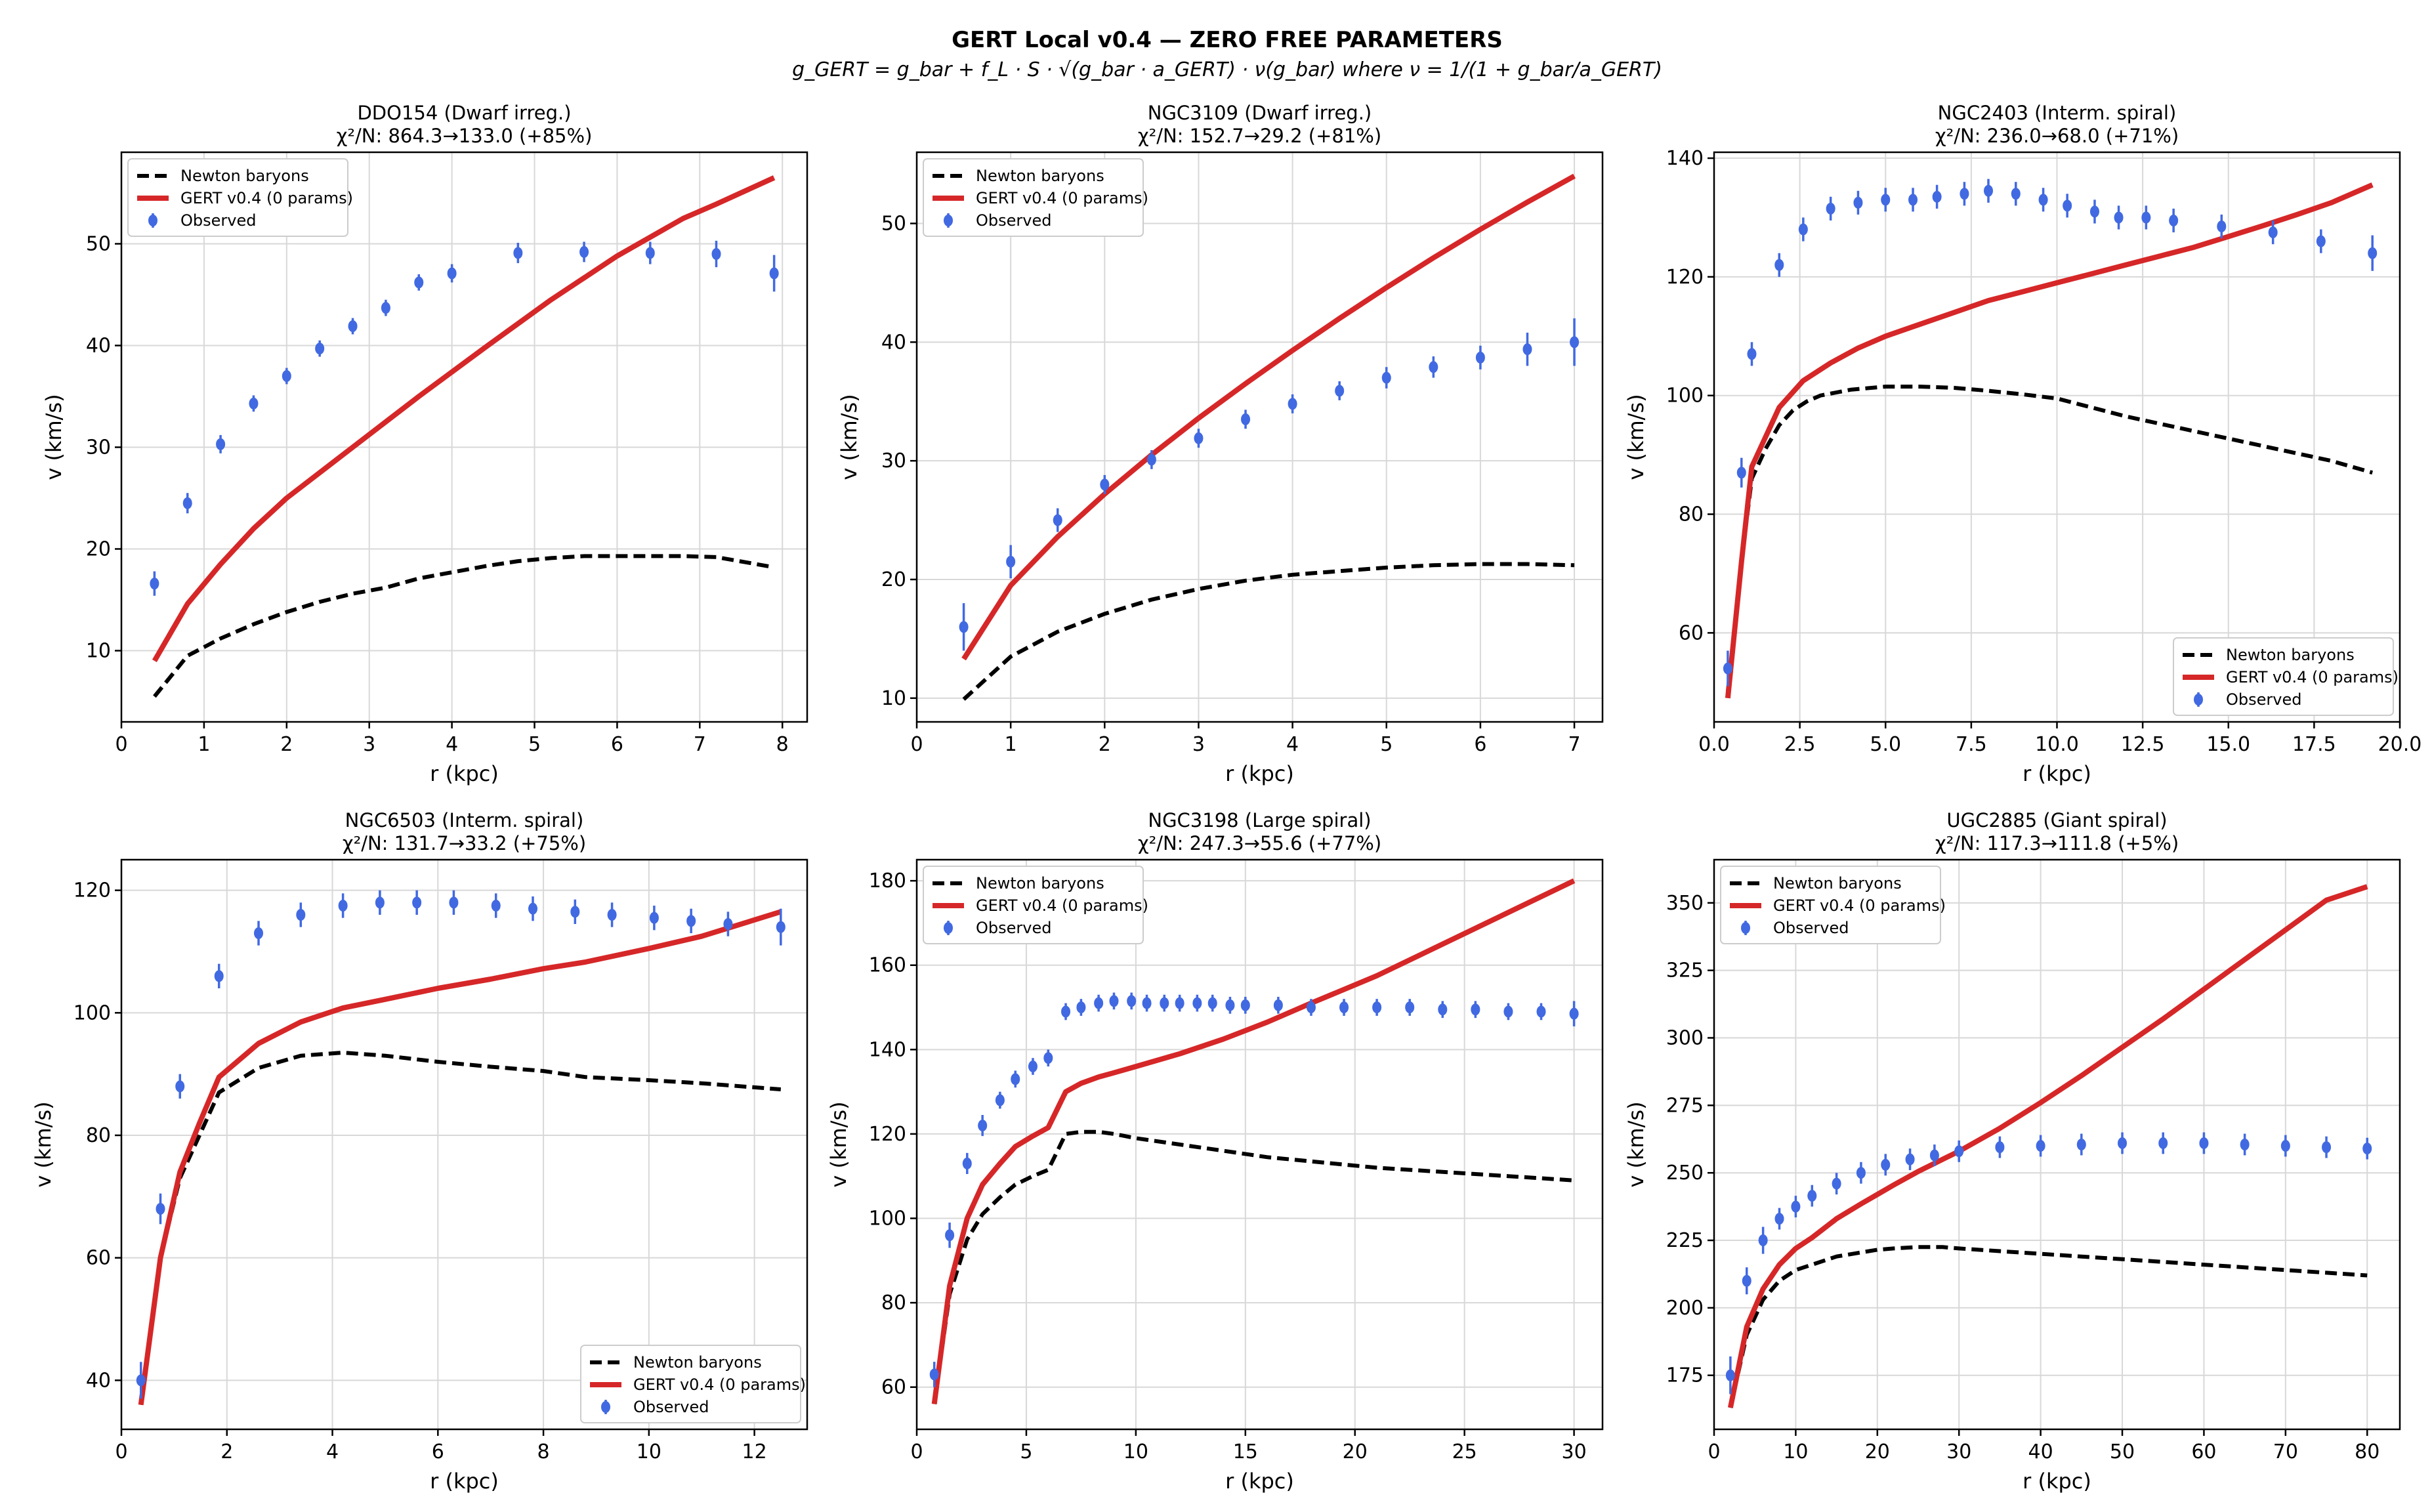 The height and width of the screenshot is (1512, 2432). What do you see at coordinates (2122, 1451) in the screenshot?
I see `x-tick-label: 50` at bounding box center [2122, 1451].